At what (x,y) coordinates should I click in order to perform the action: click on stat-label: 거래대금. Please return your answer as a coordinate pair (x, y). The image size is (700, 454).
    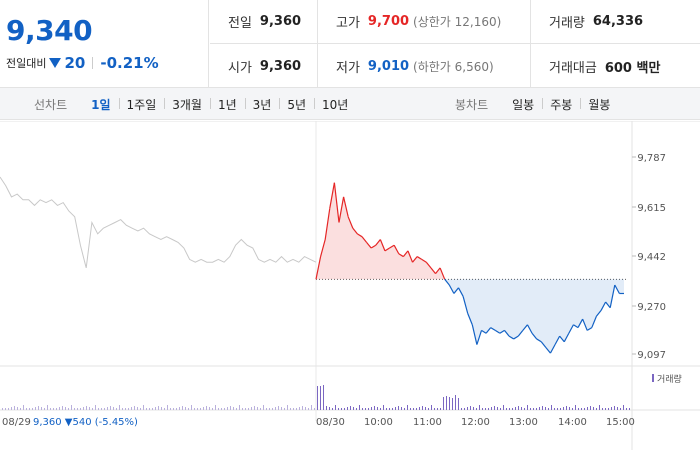
    Looking at the image, I should click on (573, 68).